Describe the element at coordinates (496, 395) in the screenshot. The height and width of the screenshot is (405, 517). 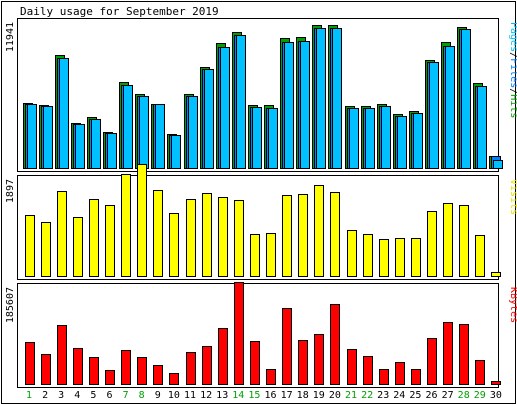
I see `day-label-30: 30` at that location.